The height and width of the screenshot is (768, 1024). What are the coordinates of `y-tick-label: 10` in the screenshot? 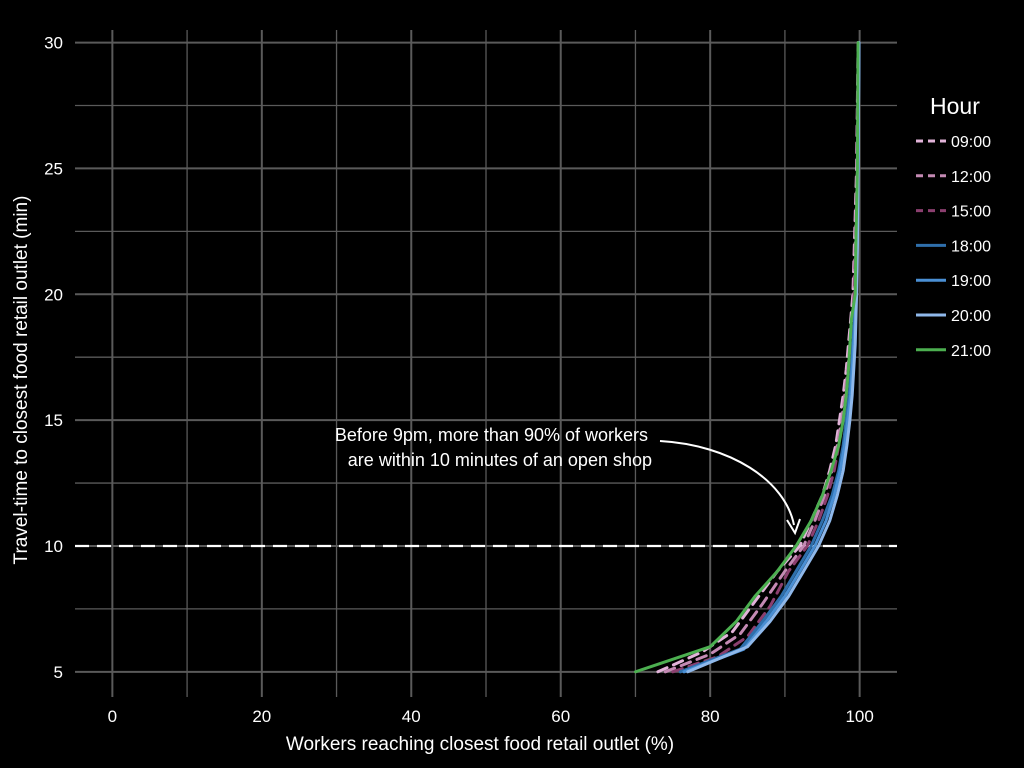 It's located at (53, 546).